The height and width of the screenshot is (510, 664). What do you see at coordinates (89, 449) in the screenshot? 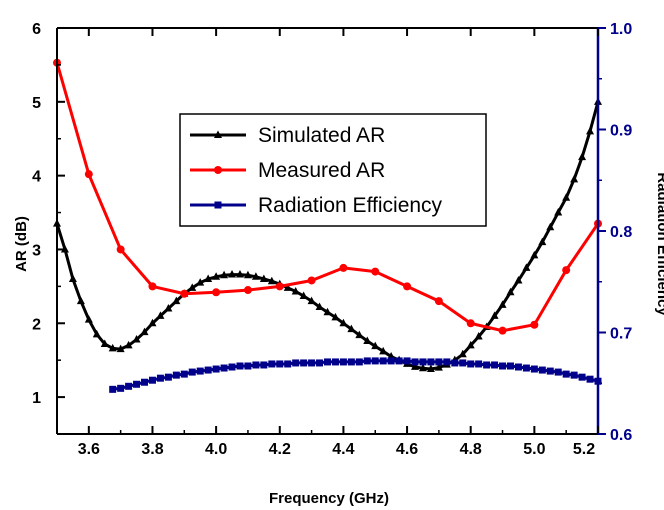
I see `x-tick-label: 3.6` at bounding box center [89, 449].